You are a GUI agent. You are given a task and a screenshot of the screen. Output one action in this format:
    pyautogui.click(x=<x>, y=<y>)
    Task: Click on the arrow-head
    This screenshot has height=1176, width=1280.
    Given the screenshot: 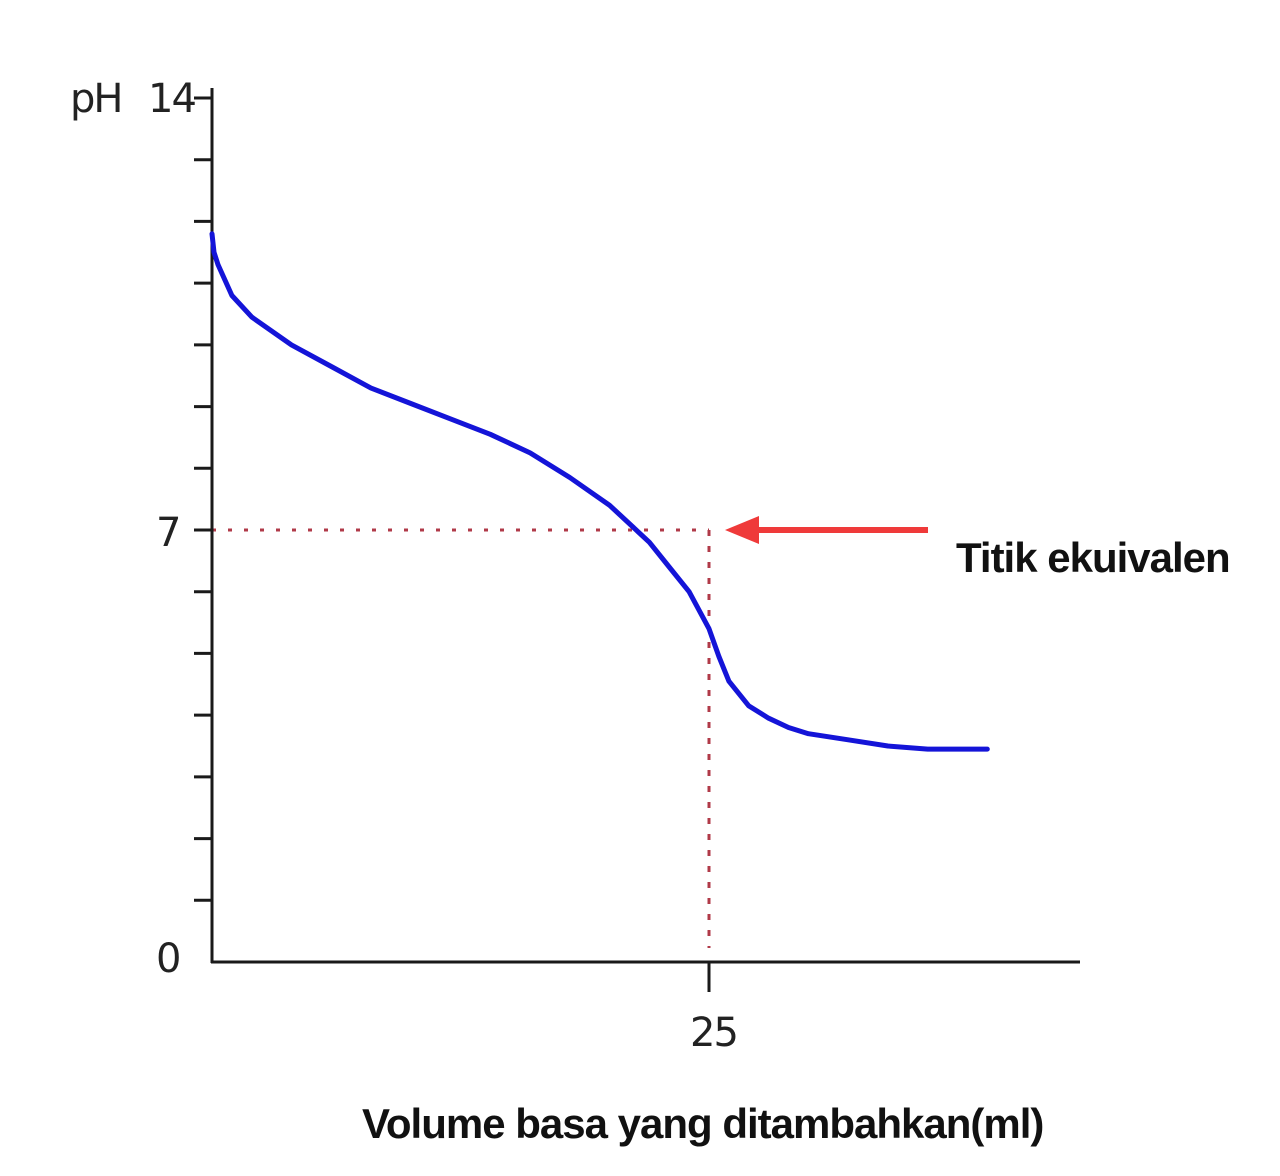 What is the action you would take?
    pyautogui.click(x=742, y=530)
    